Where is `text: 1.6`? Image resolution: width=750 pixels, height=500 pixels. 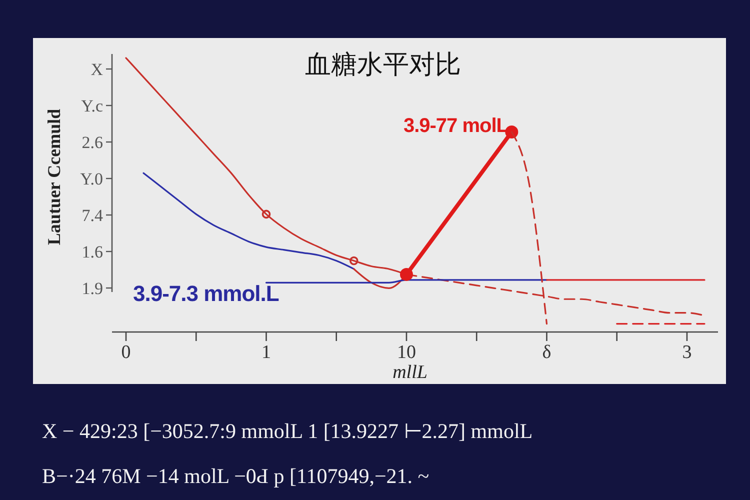 text: 1.6 is located at coordinates (92, 252).